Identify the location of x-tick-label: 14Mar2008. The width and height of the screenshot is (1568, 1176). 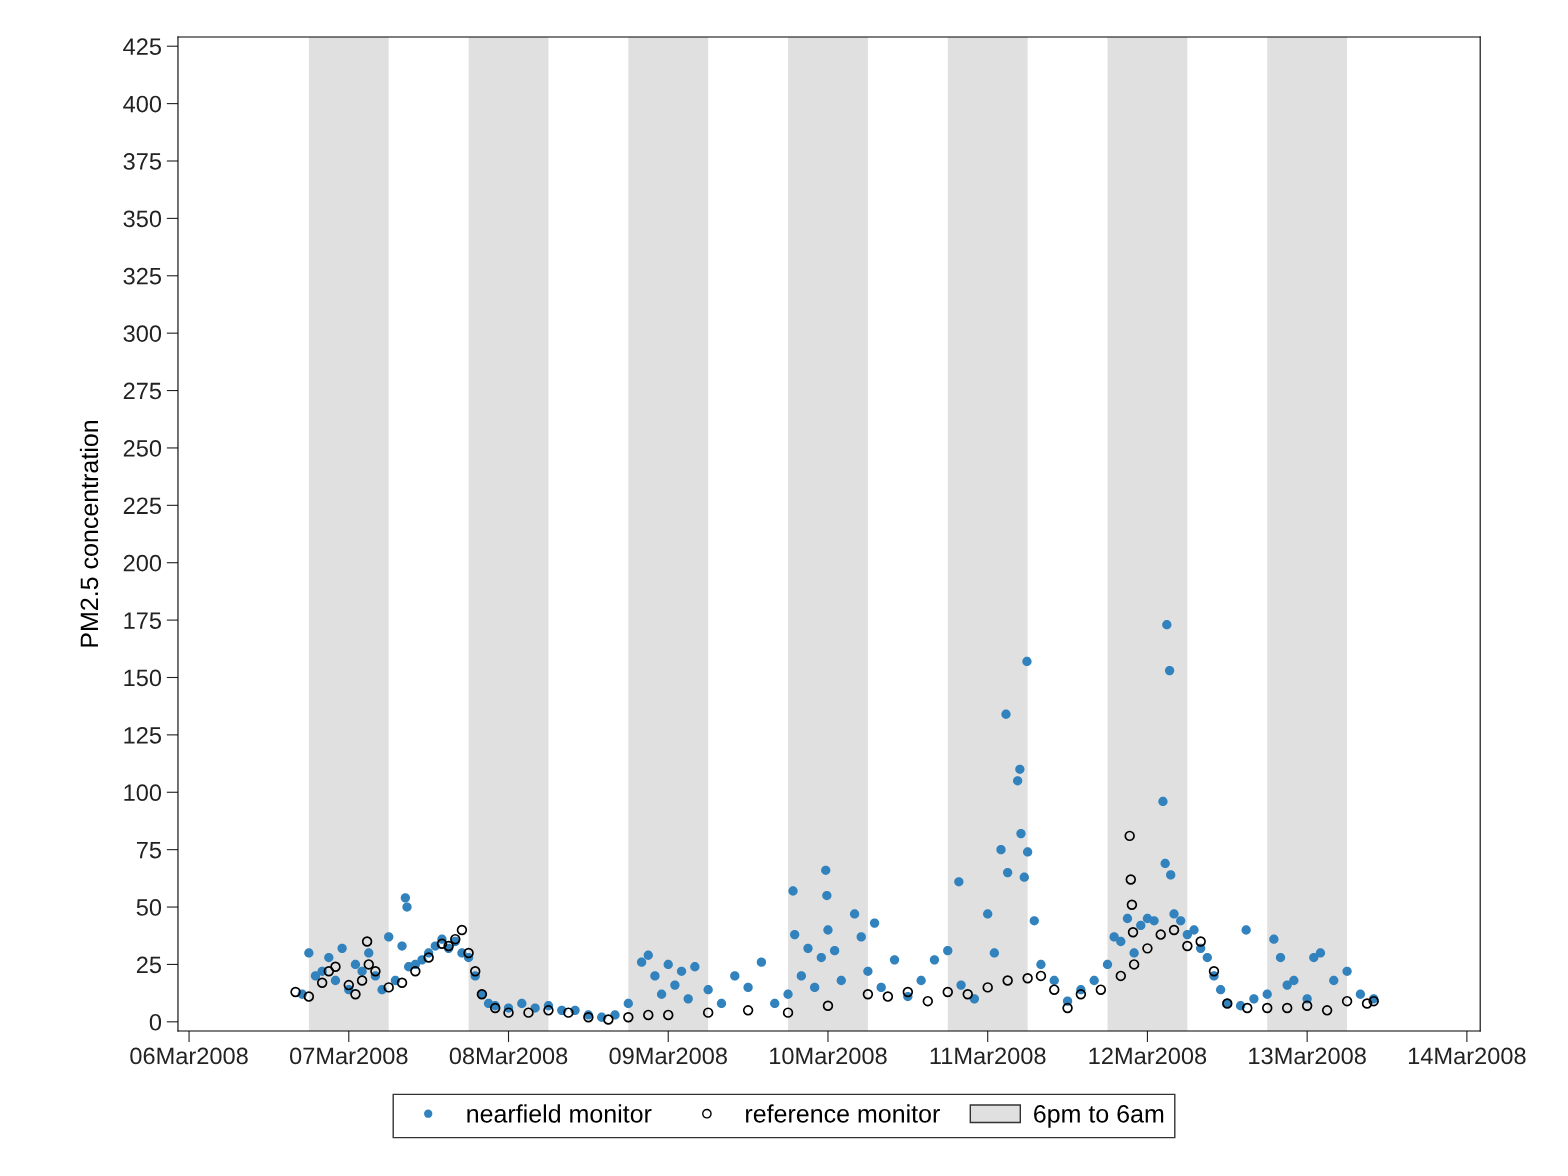
(1467, 1056).